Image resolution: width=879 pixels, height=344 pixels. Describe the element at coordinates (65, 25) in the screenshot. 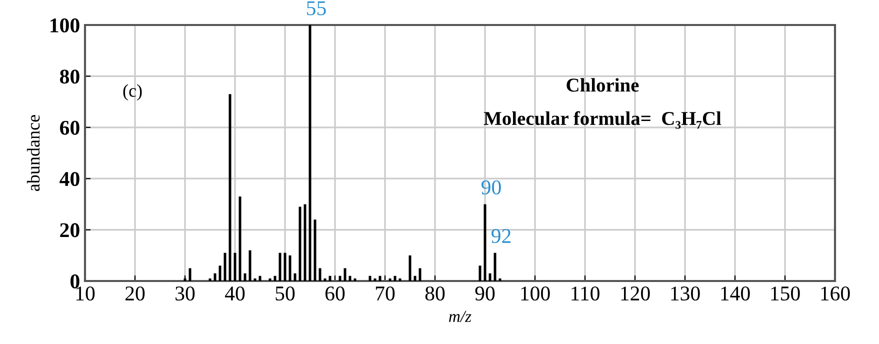

I see `y-tick-label: 100` at that location.